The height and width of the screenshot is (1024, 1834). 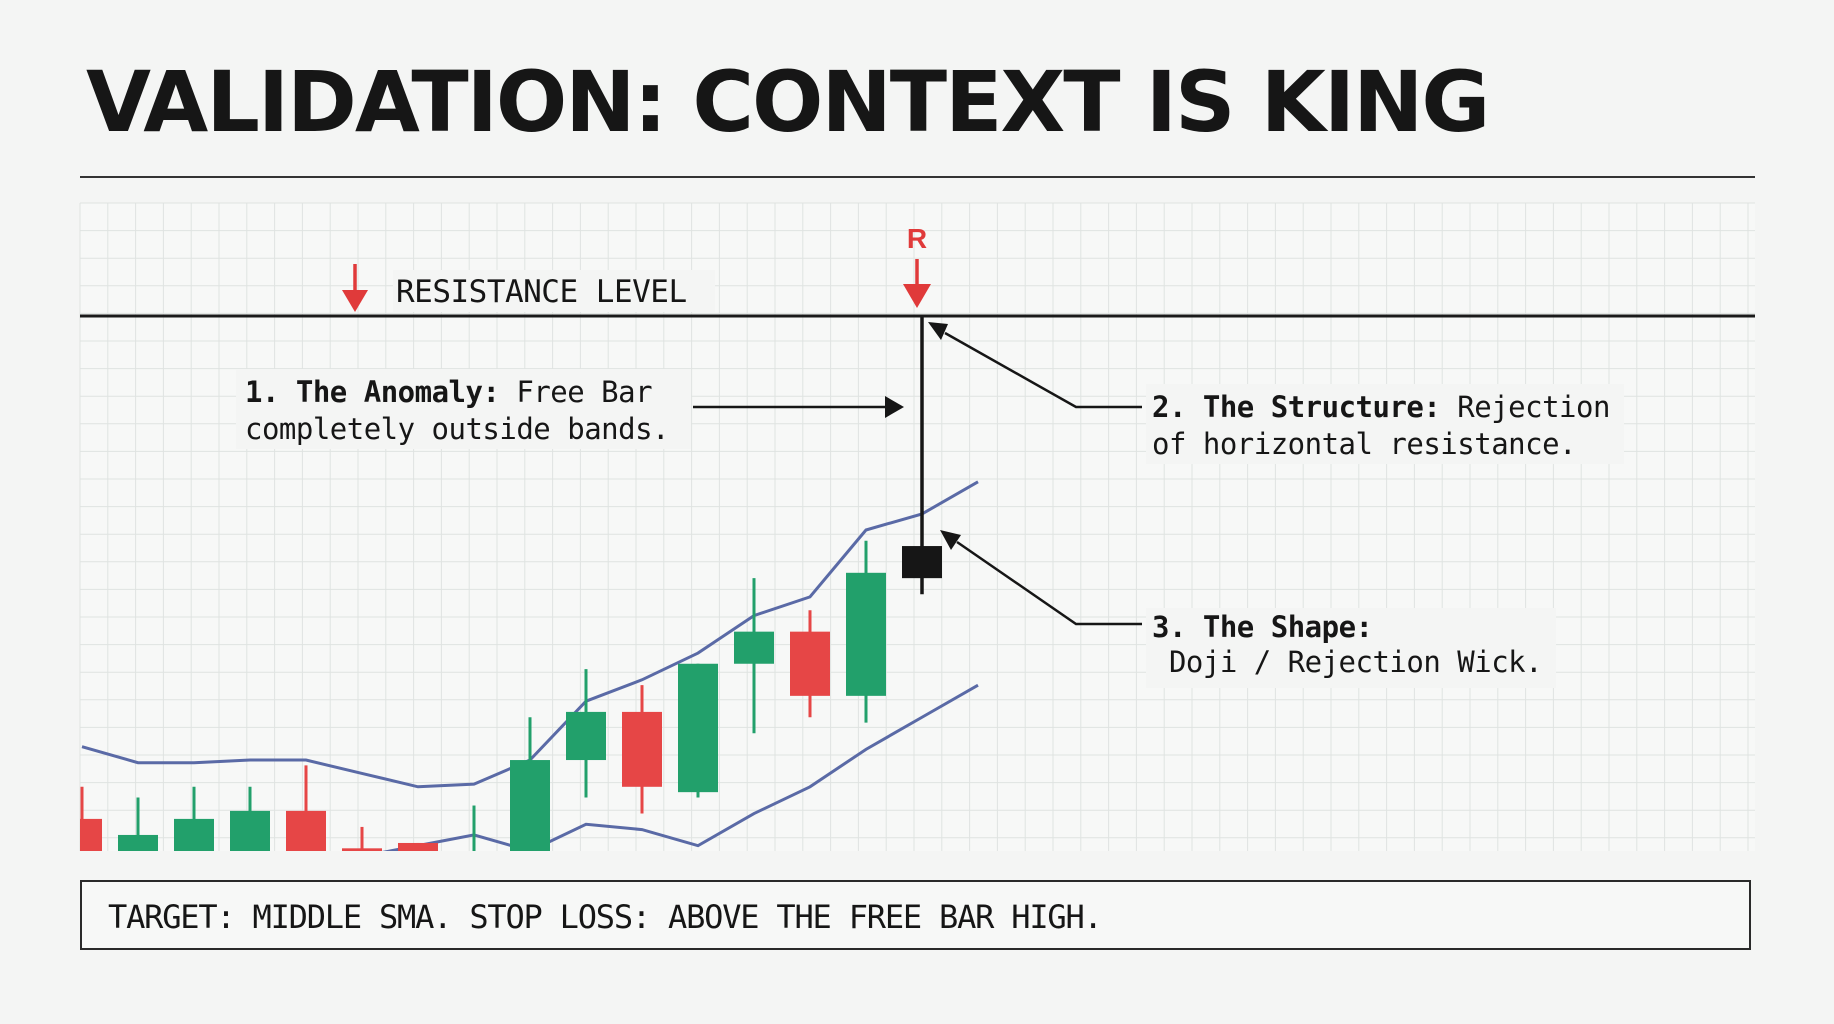 What do you see at coordinates (1288, 627) in the screenshot?
I see `annotation-3-heading: The Shape:` at bounding box center [1288, 627].